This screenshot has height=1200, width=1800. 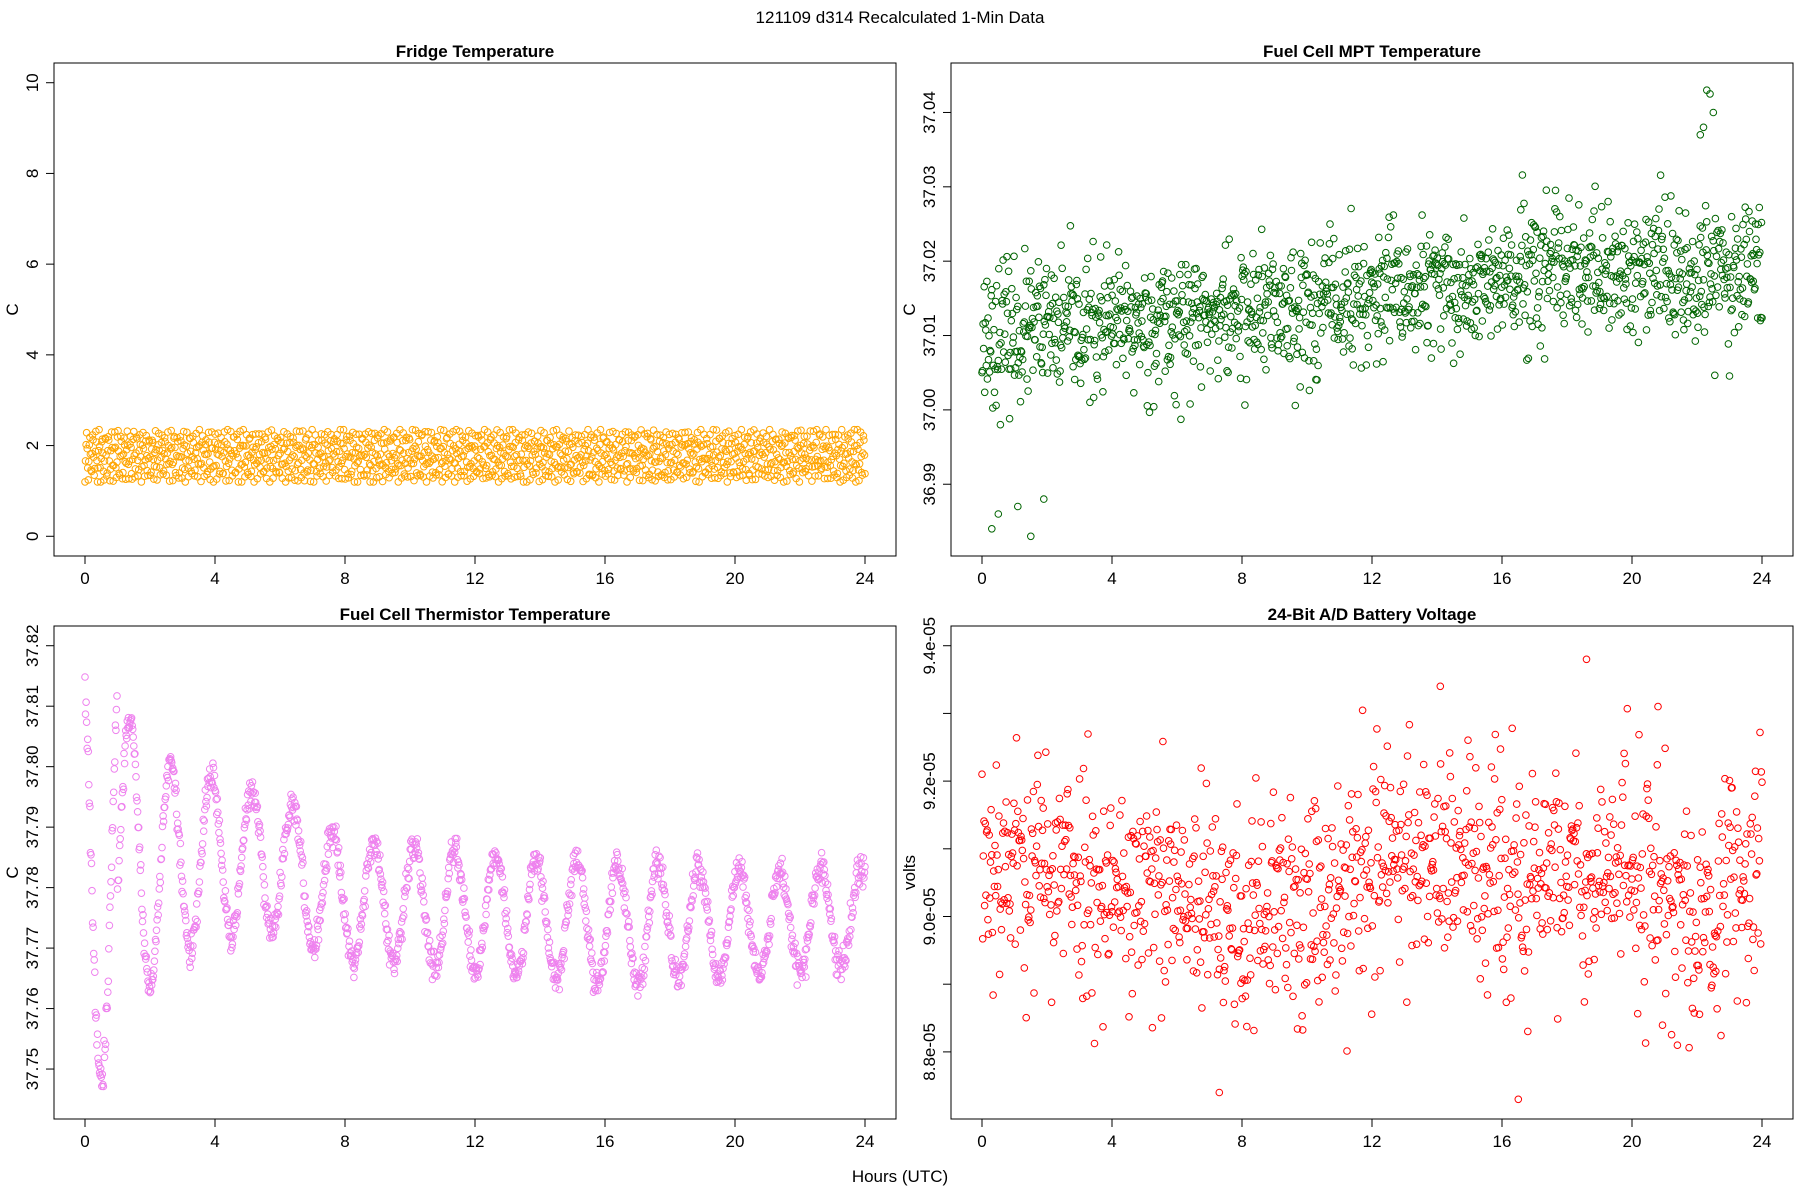 I want to click on y-axis-label: C, so click(x=12, y=309).